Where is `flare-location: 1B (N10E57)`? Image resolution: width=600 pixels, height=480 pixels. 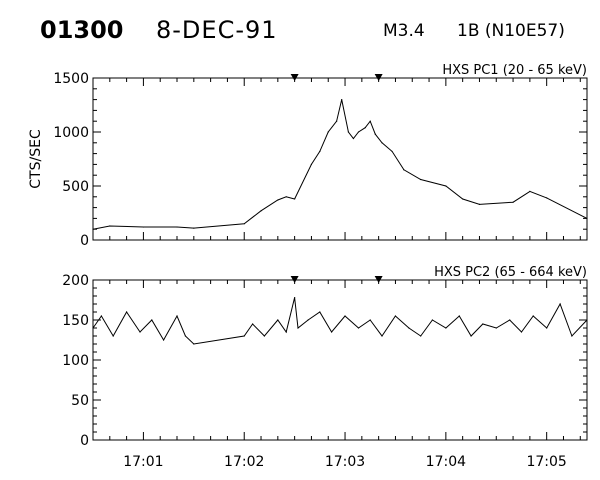
flare-location: 1B (N10E57) is located at coordinates (511, 31).